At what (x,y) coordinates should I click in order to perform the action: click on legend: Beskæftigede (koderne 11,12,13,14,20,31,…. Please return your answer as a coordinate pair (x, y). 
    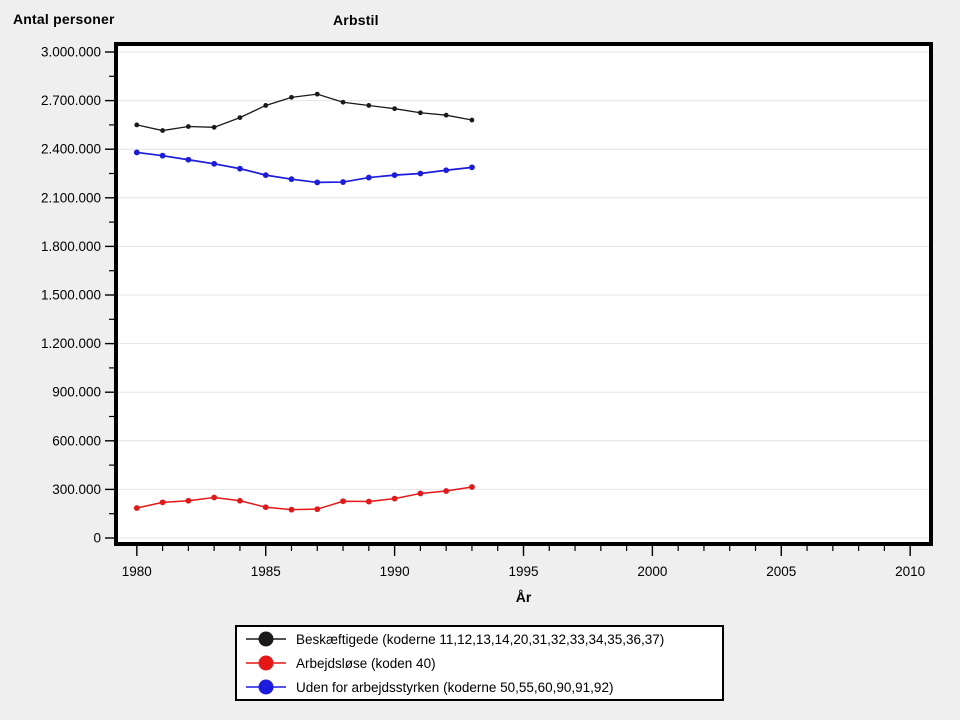
    Looking at the image, I should click on (479, 663).